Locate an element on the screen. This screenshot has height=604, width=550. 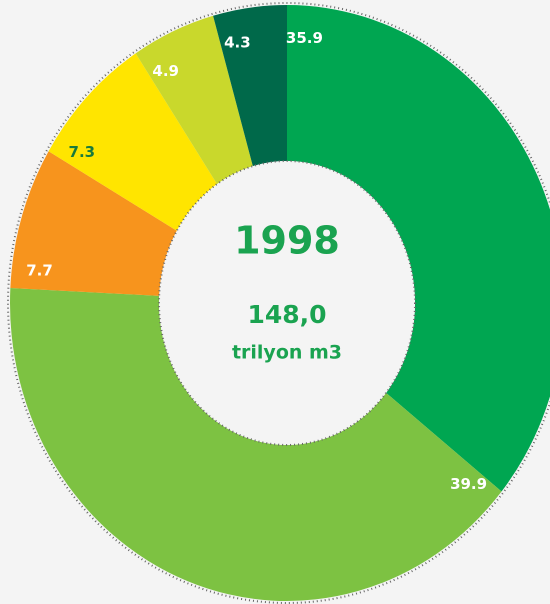
center-title: 1998 is located at coordinates (287, 241).